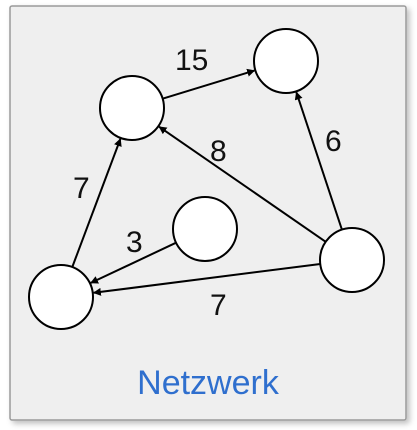 Image resolution: width=417 pixels, height=430 pixels. Describe the element at coordinates (333, 141) in the screenshot. I see `edge-weight-e3: 6` at that location.